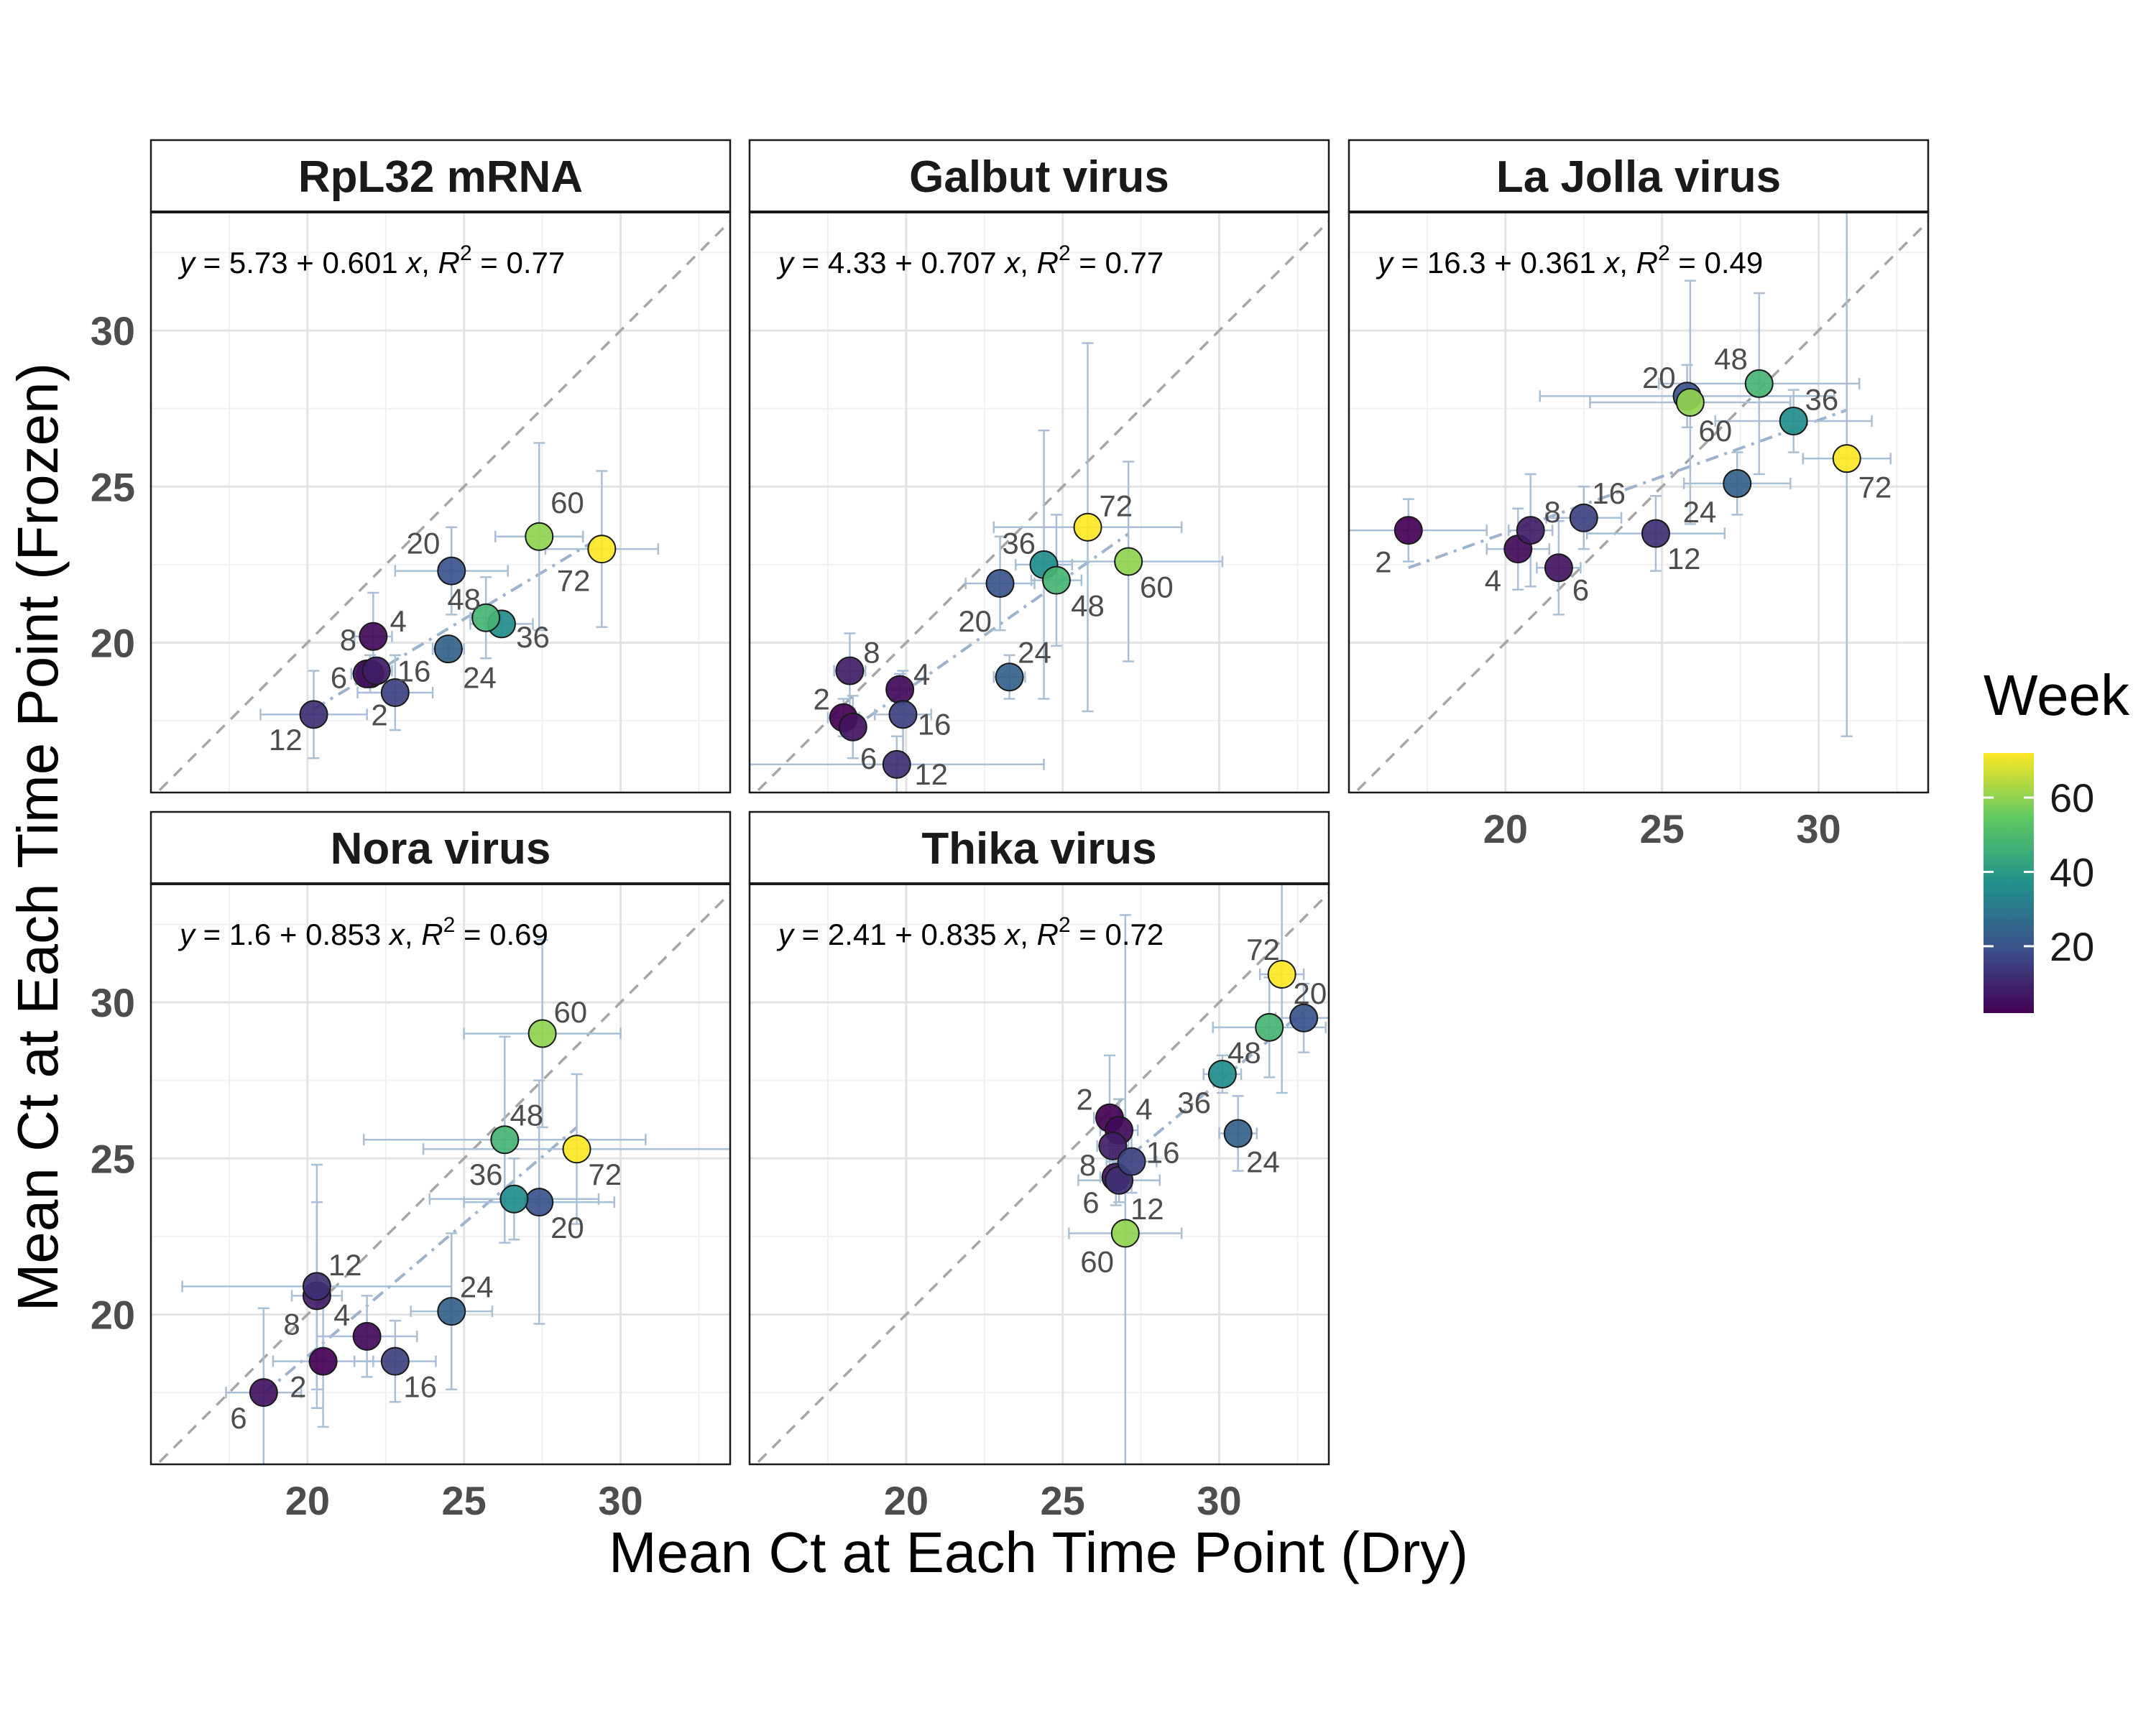  I want to click on legend-tick-label: 20, so click(2072, 946).